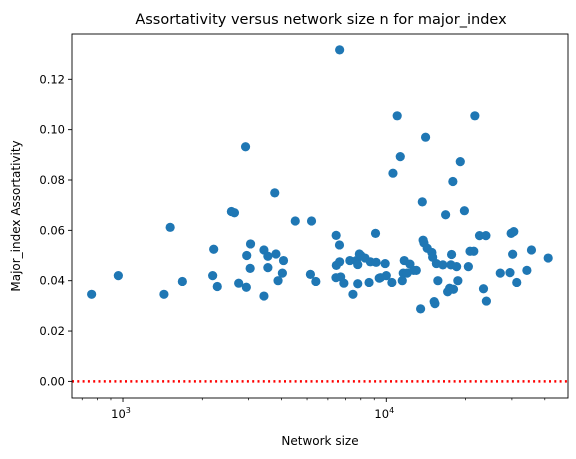 The image size is (576, 459). I want to click on y-axis-label: Major_index Assortativity, so click(16, 215).